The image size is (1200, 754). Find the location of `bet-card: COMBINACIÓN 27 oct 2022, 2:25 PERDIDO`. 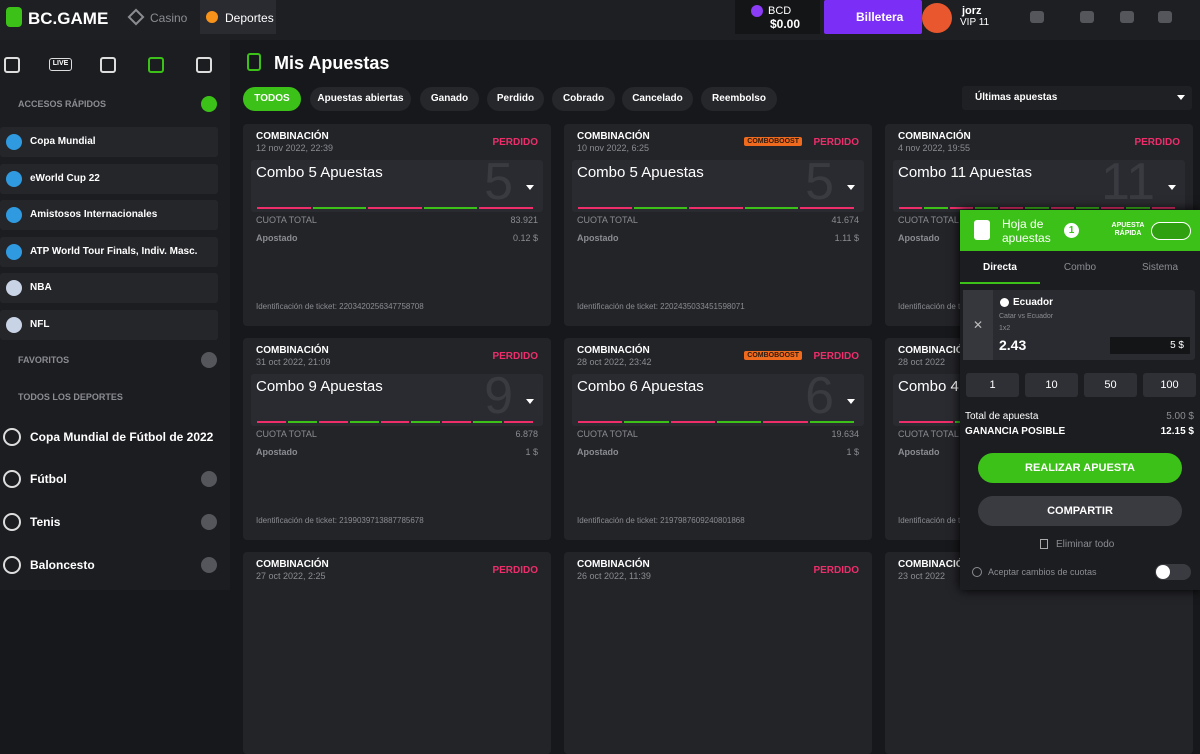

bet-card: COMBINACIÓN 27 oct 2022, 2:25 PERDIDO is located at coordinates (397, 653).